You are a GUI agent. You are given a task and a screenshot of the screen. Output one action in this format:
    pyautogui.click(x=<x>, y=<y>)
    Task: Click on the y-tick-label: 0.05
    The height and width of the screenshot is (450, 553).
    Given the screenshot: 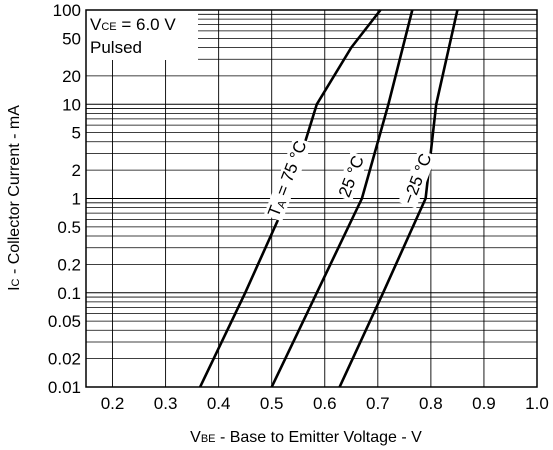 What is the action you would take?
    pyautogui.click(x=64, y=321)
    